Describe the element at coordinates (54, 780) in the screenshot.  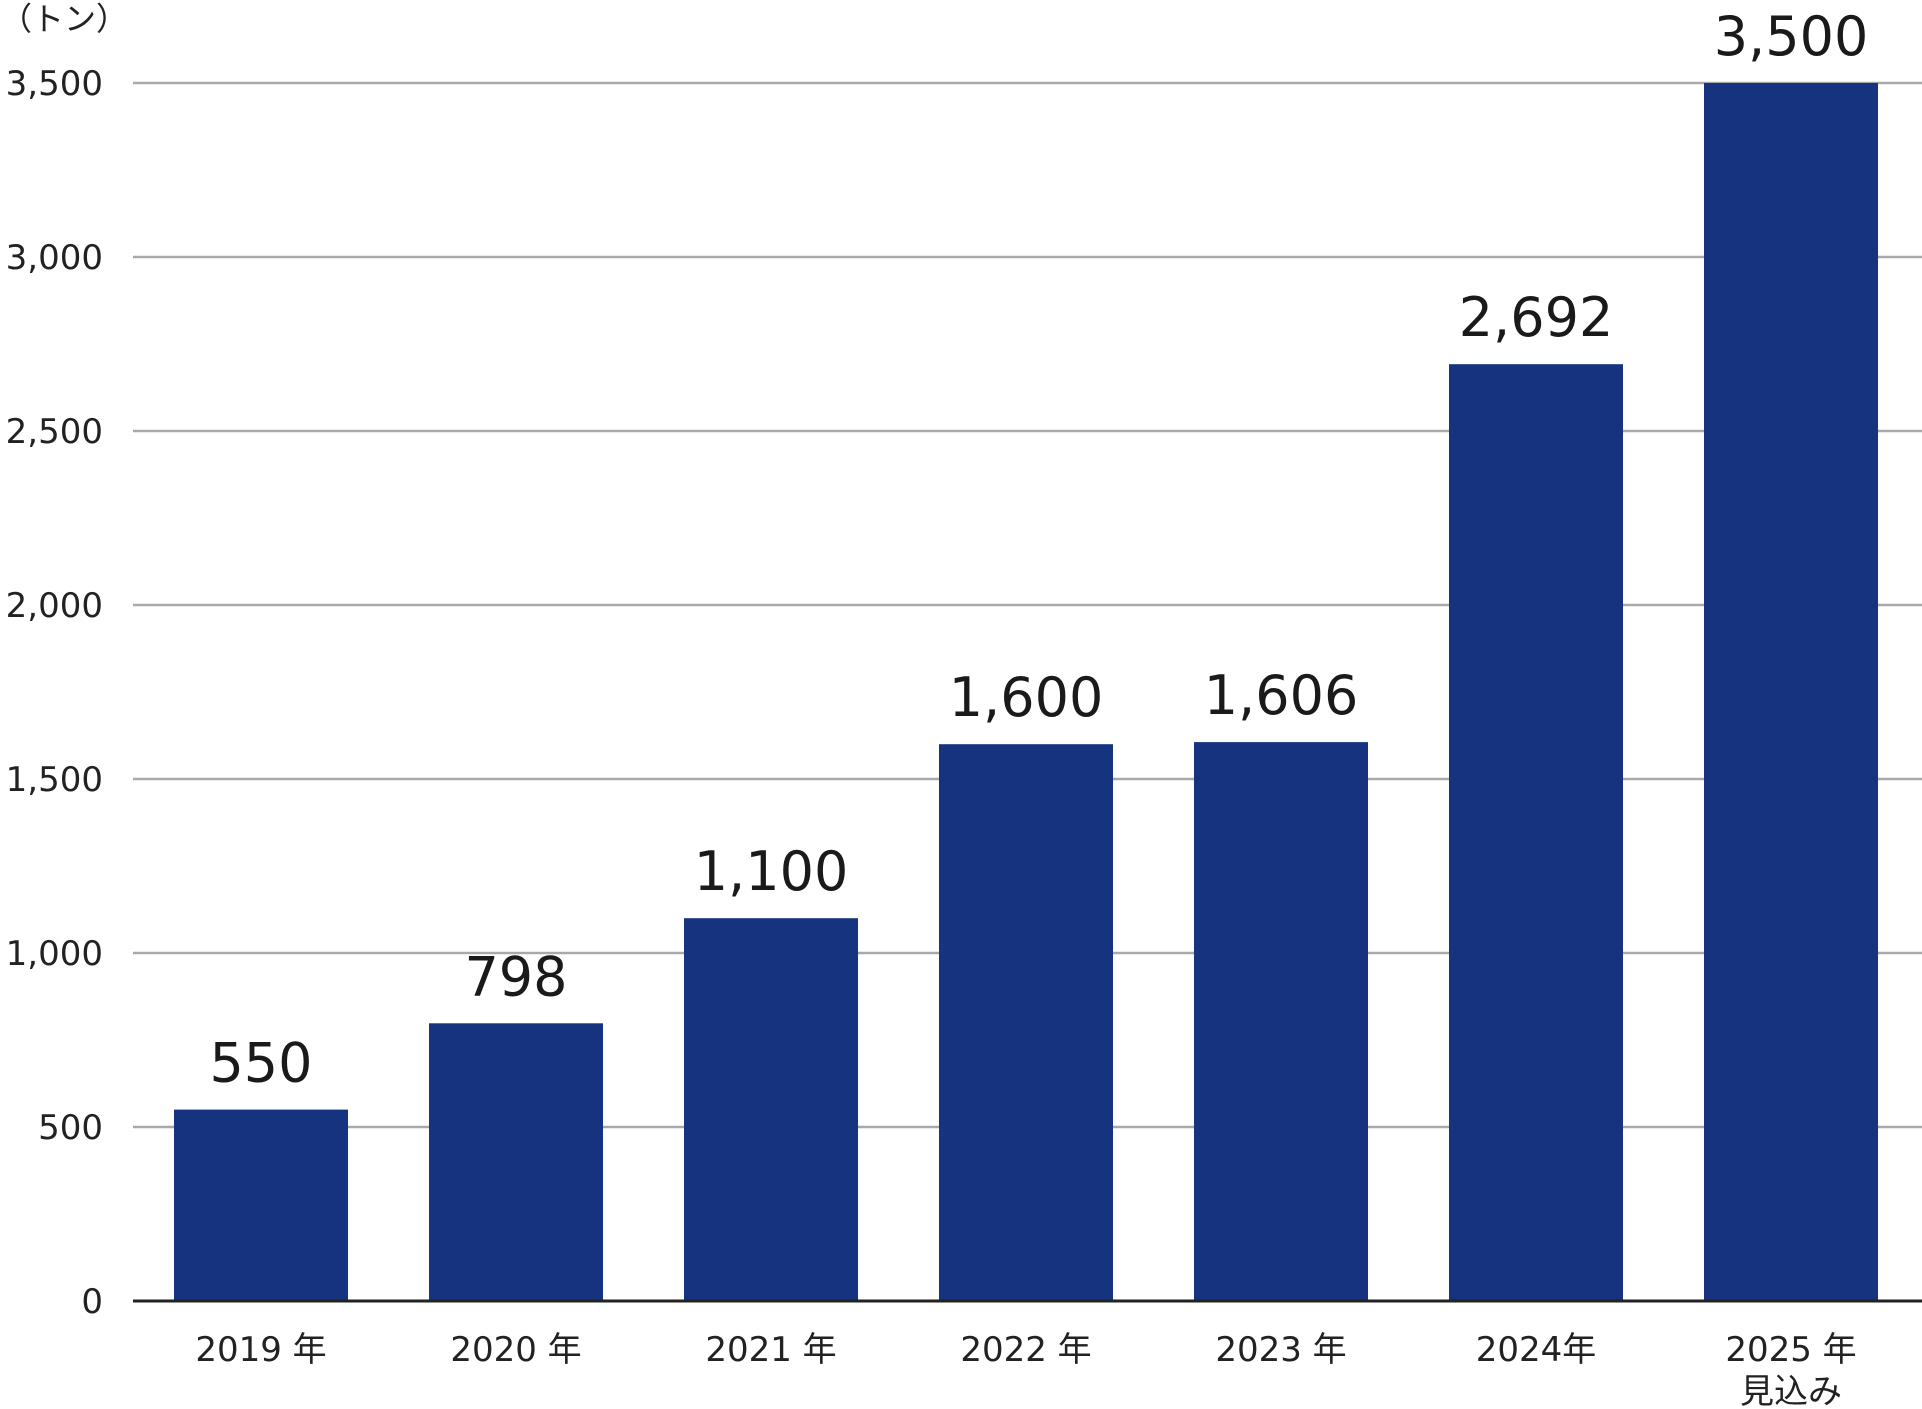
I see `y-tick-label: 1,500` at that location.